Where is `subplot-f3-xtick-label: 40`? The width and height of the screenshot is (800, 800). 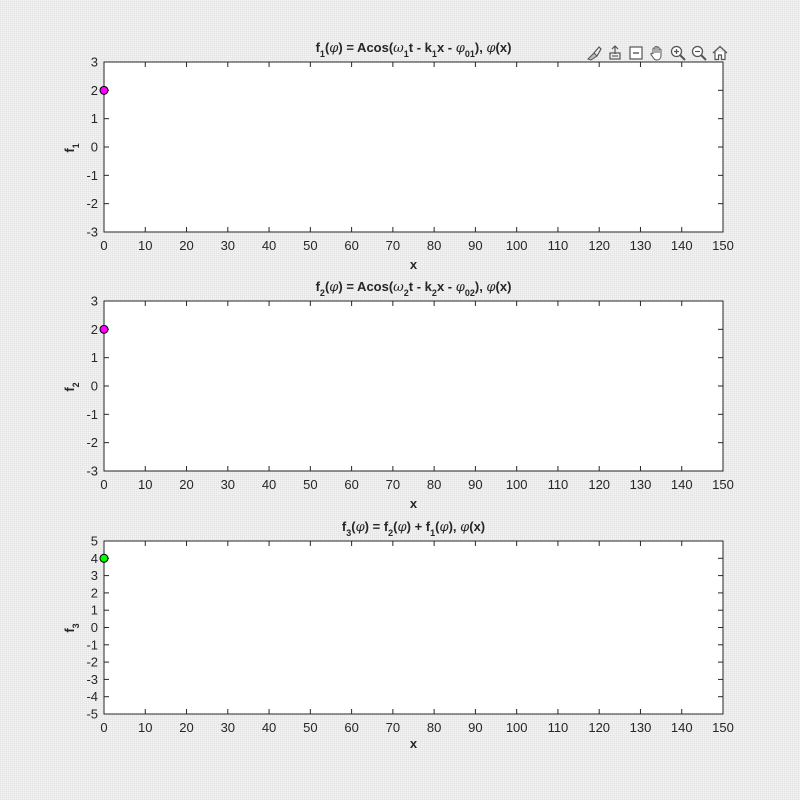
subplot-f3-xtick-label: 40 is located at coordinates (269, 727).